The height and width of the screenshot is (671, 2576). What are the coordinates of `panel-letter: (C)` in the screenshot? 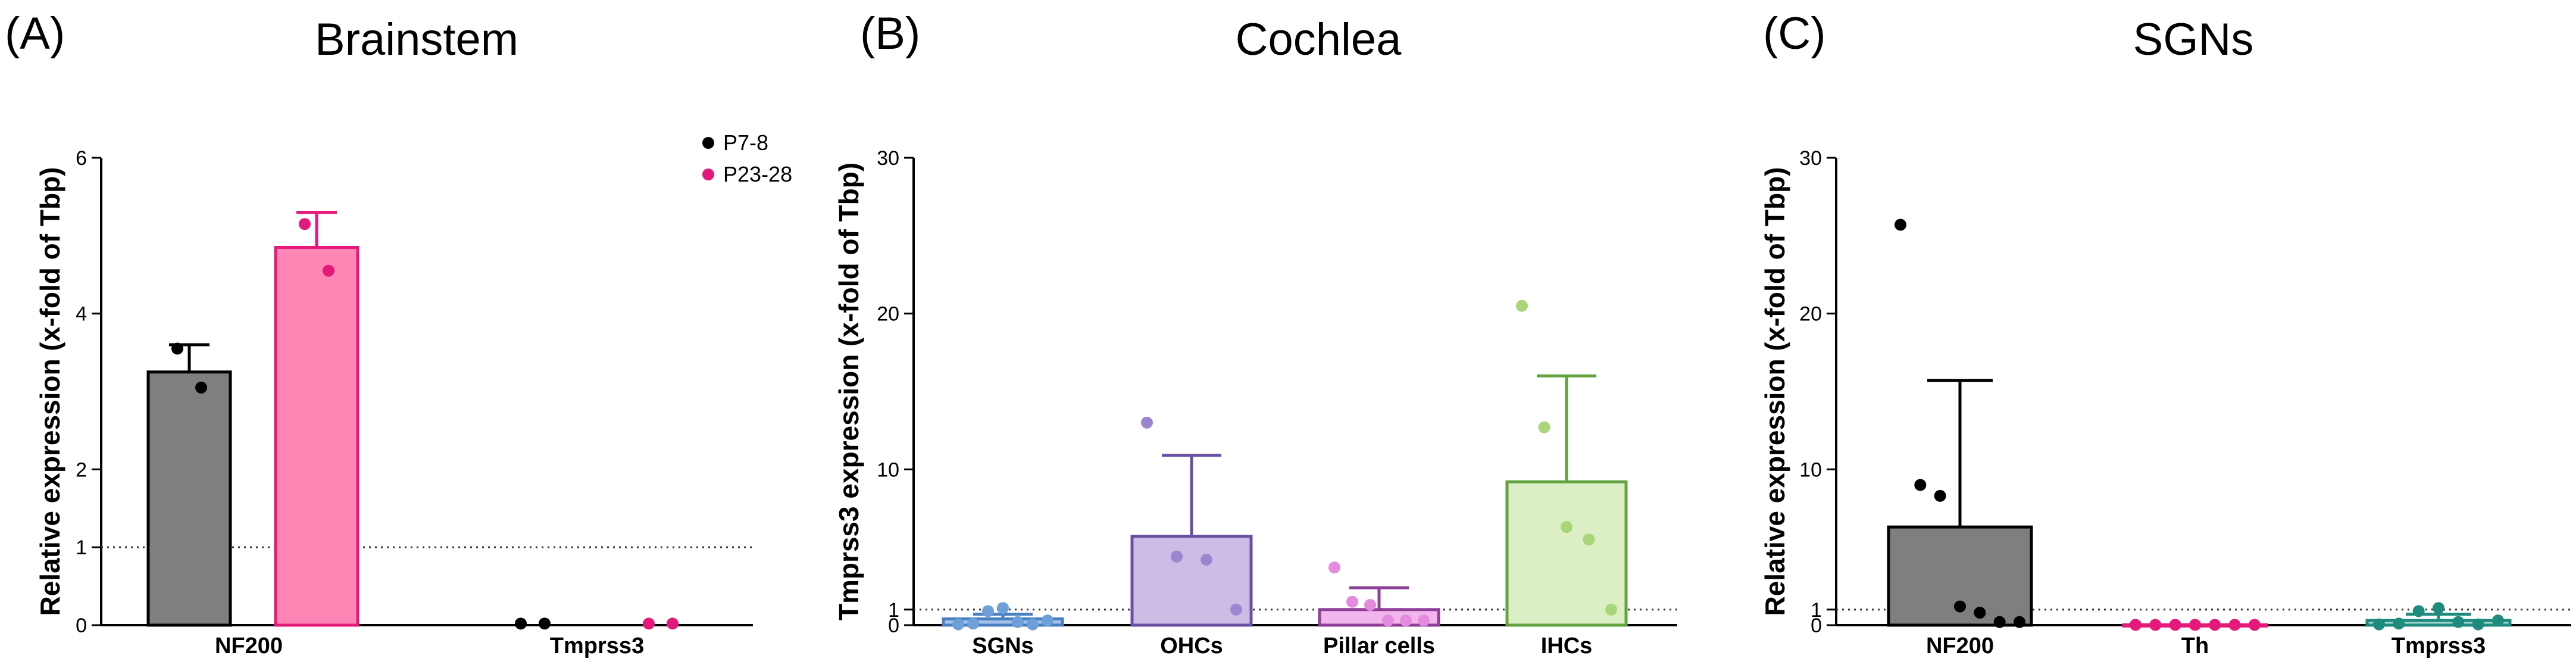 It's located at (1794, 33).